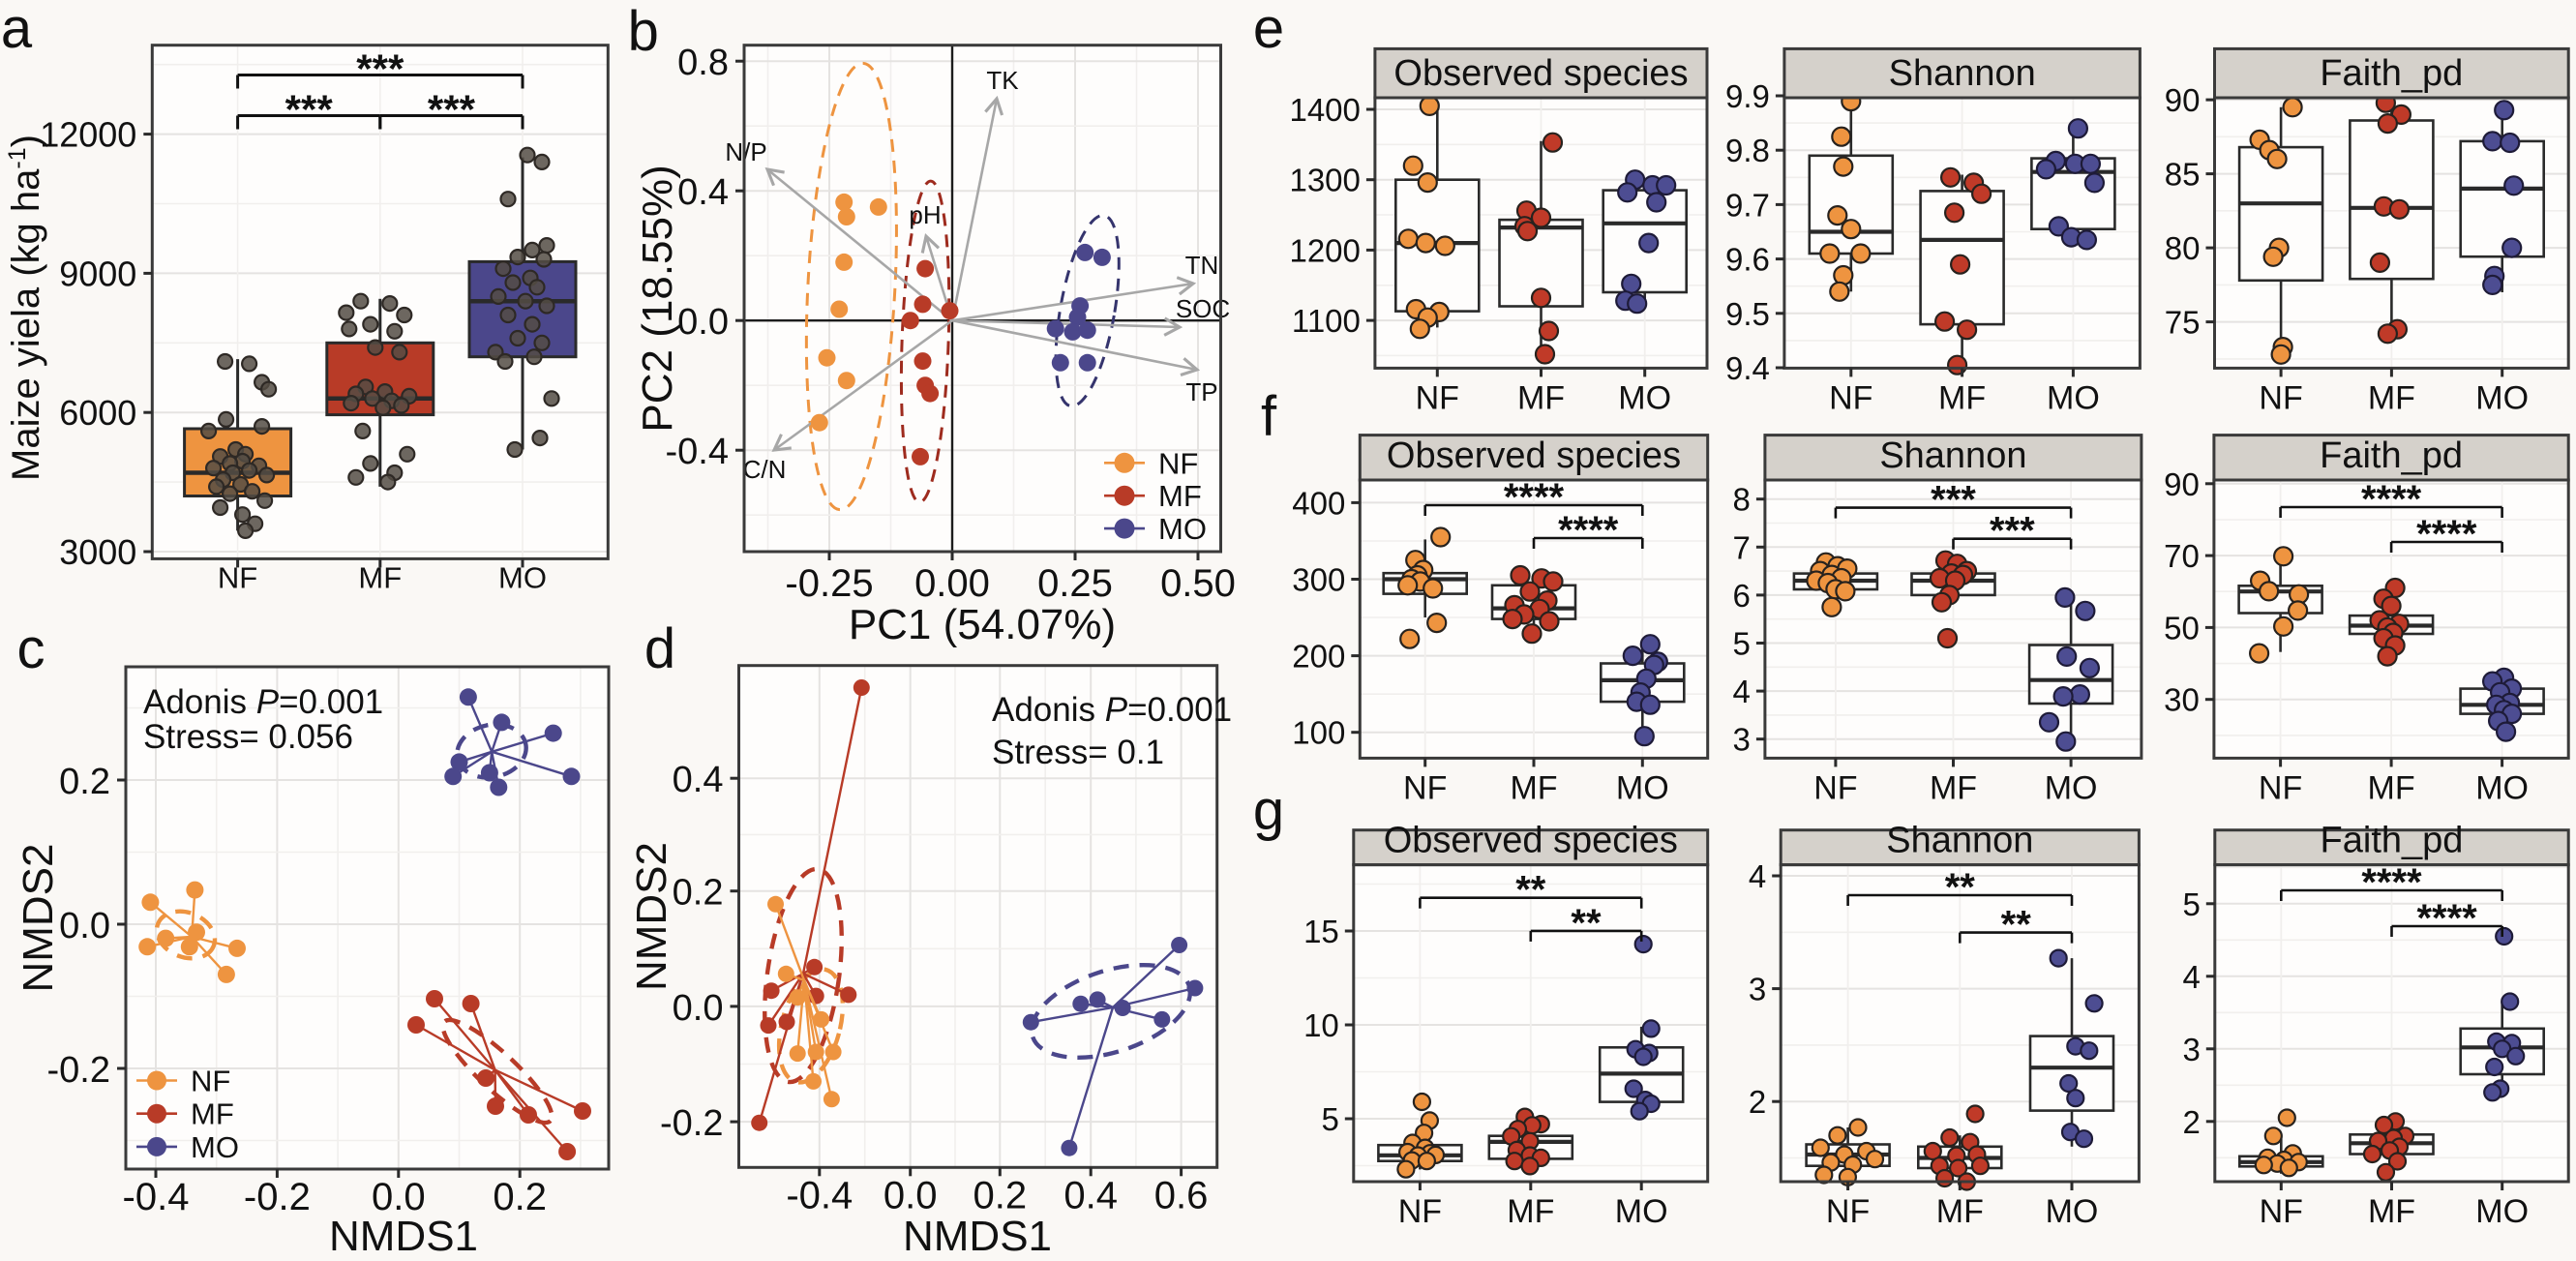 This screenshot has height=1261, width=2576. What do you see at coordinates (1757, 990) in the screenshot?
I see `svg-text: 3` at bounding box center [1757, 990].